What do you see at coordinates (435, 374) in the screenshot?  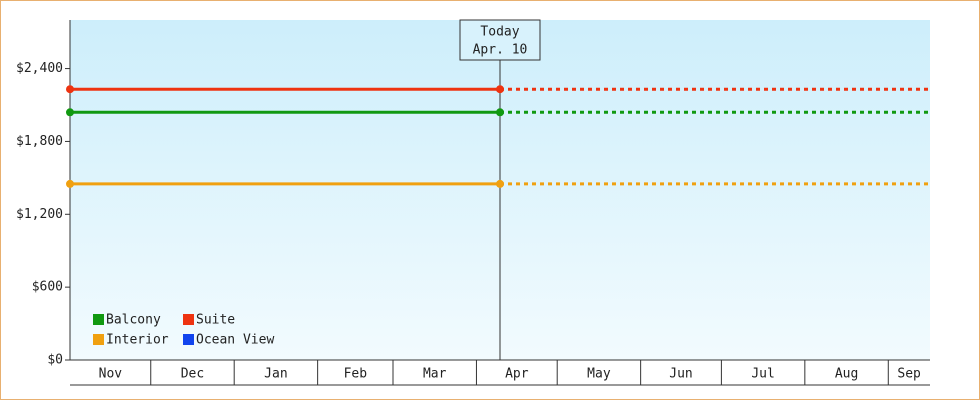 I see `x-tick-label: Mar` at bounding box center [435, 374].